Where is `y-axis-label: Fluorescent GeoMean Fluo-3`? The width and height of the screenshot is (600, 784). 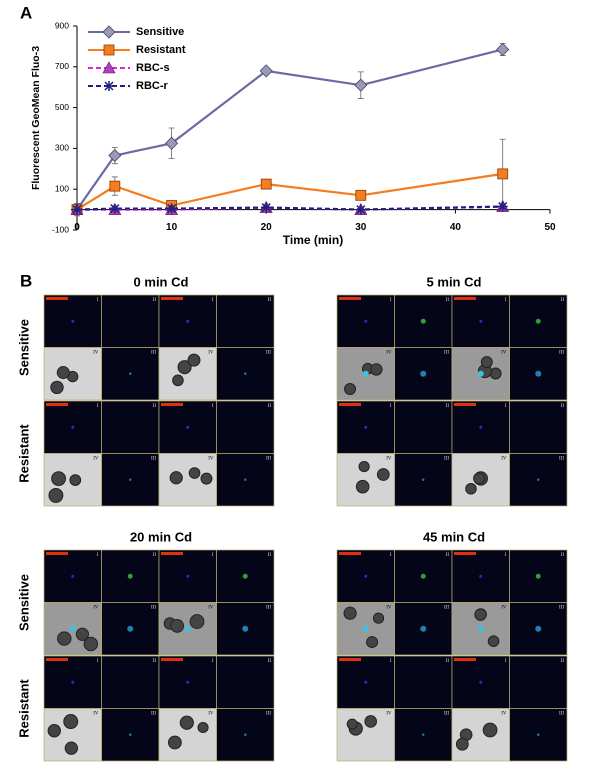
y-axis-label: Fluorescent GeoMean Fluo-3 is located at coordinates (36, 118).